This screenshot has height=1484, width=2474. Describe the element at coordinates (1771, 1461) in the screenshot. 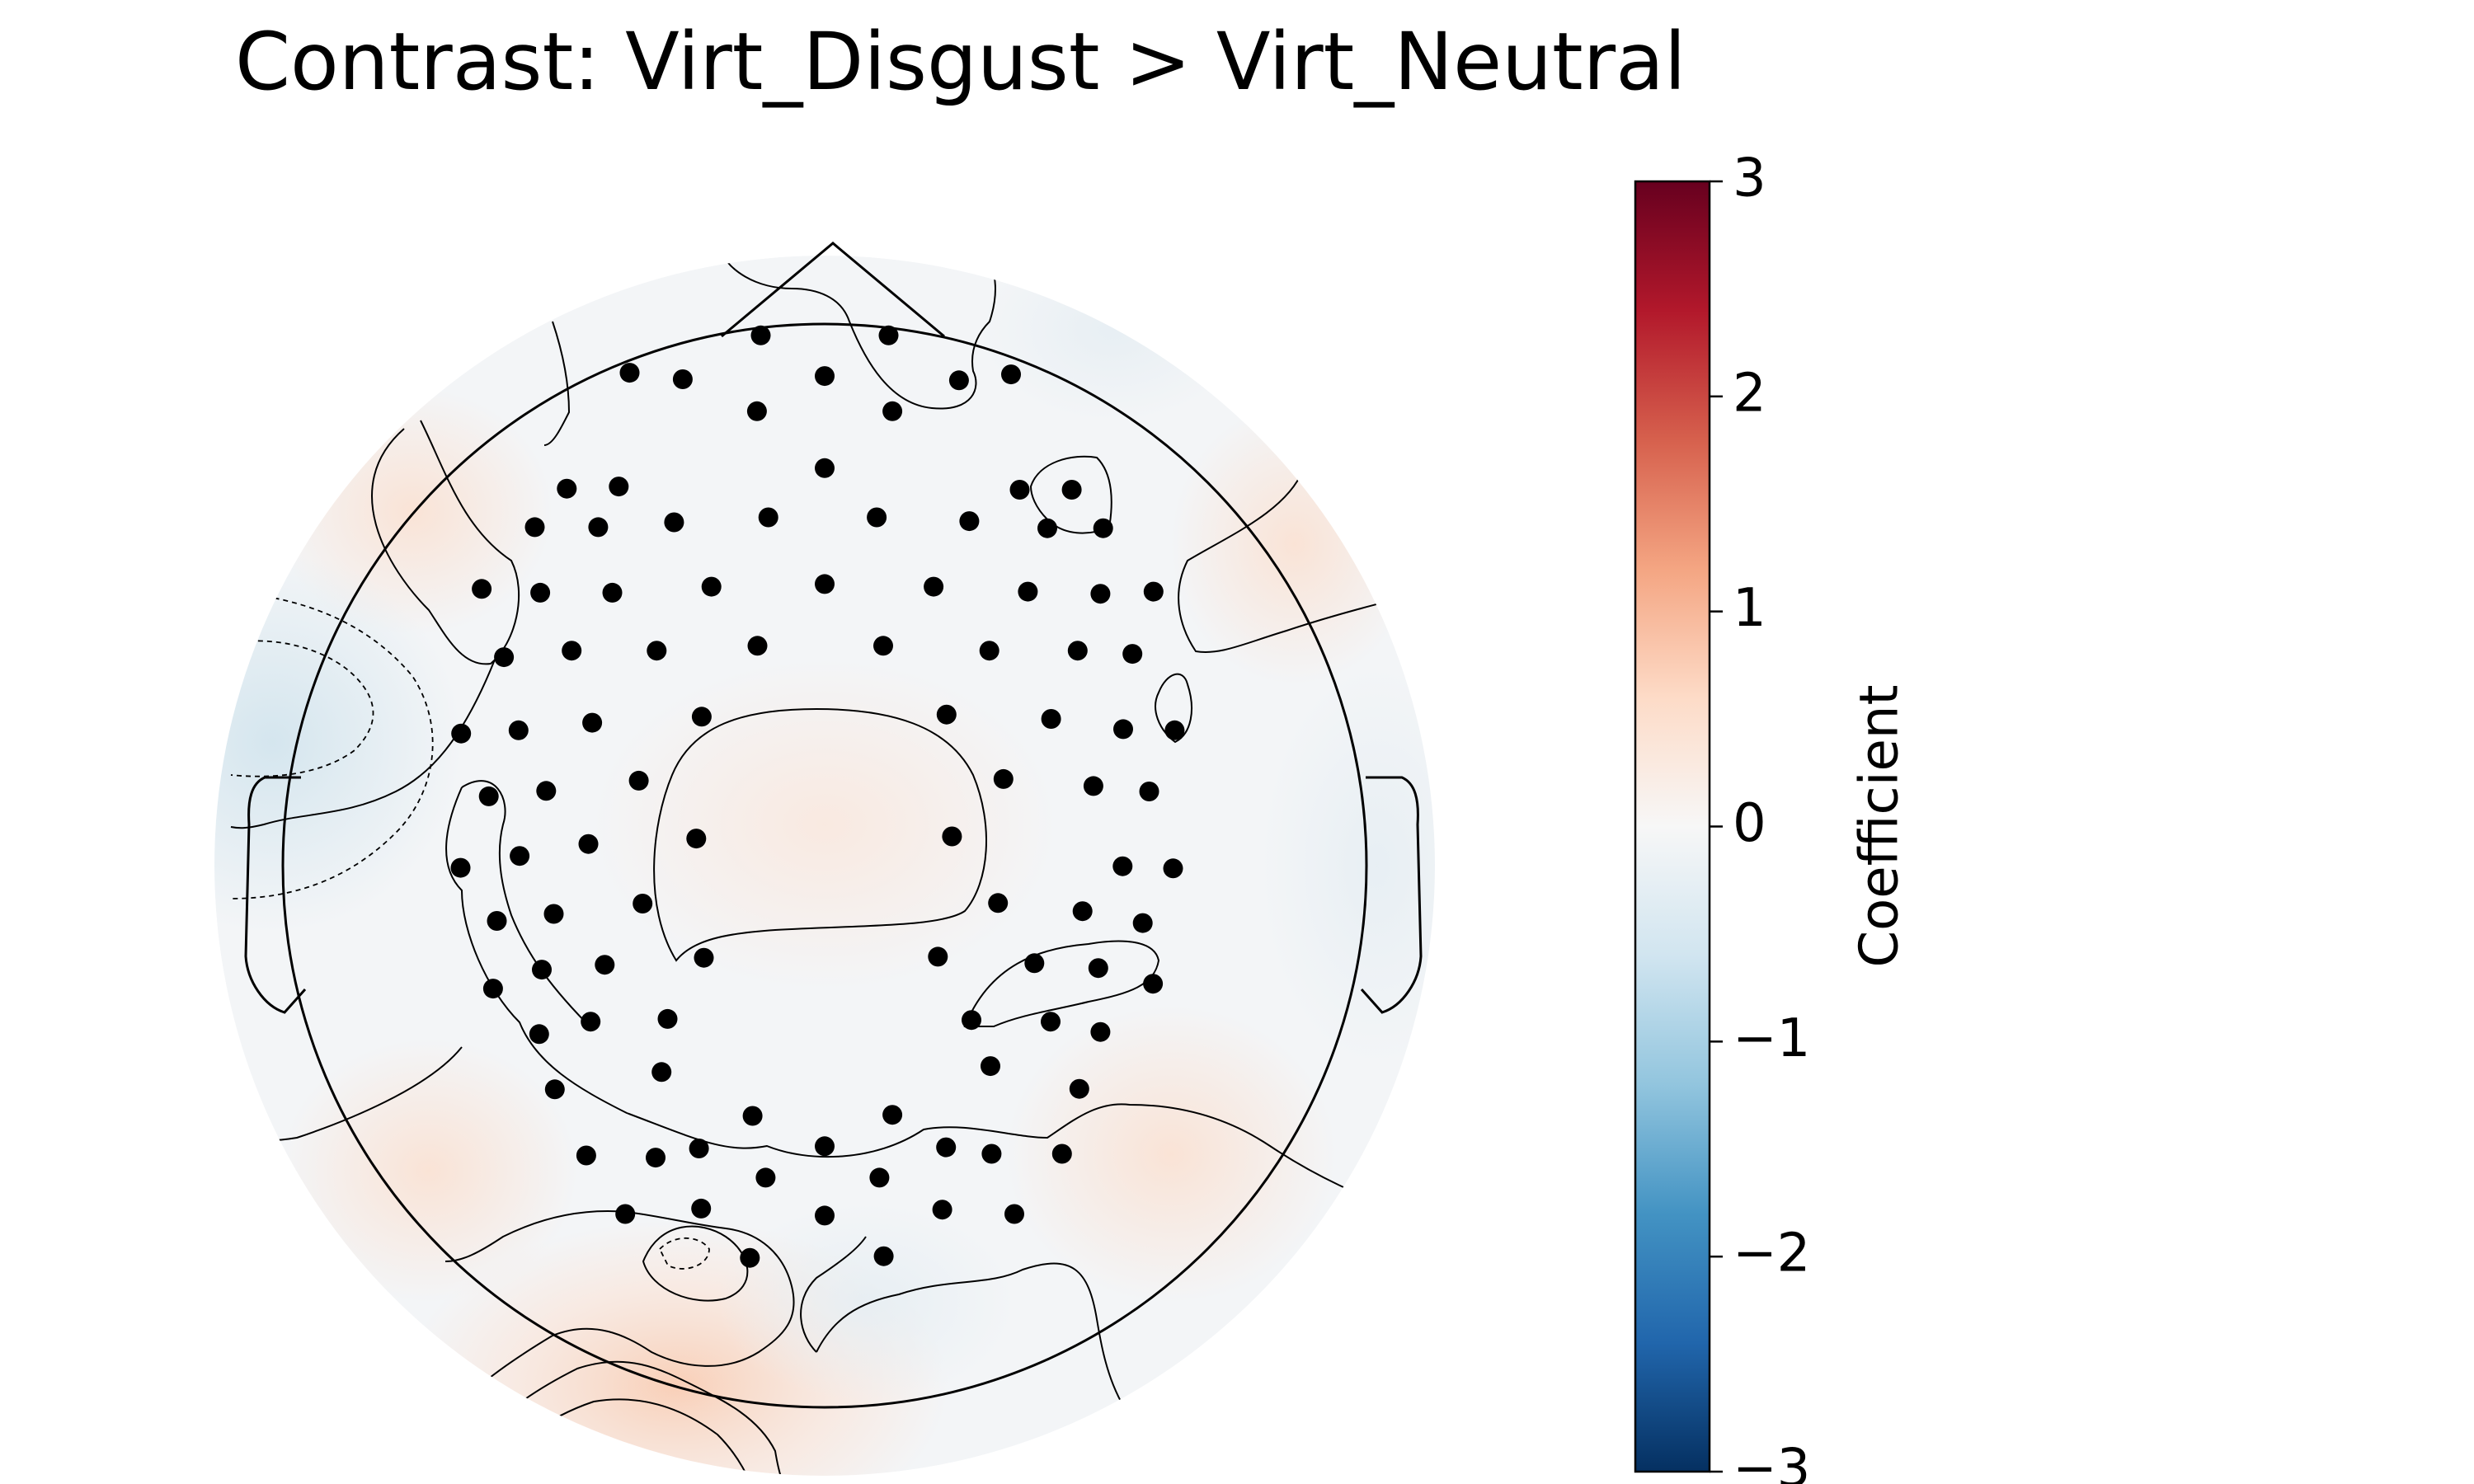

I see `colorbar-tick-label: −3` at that location.